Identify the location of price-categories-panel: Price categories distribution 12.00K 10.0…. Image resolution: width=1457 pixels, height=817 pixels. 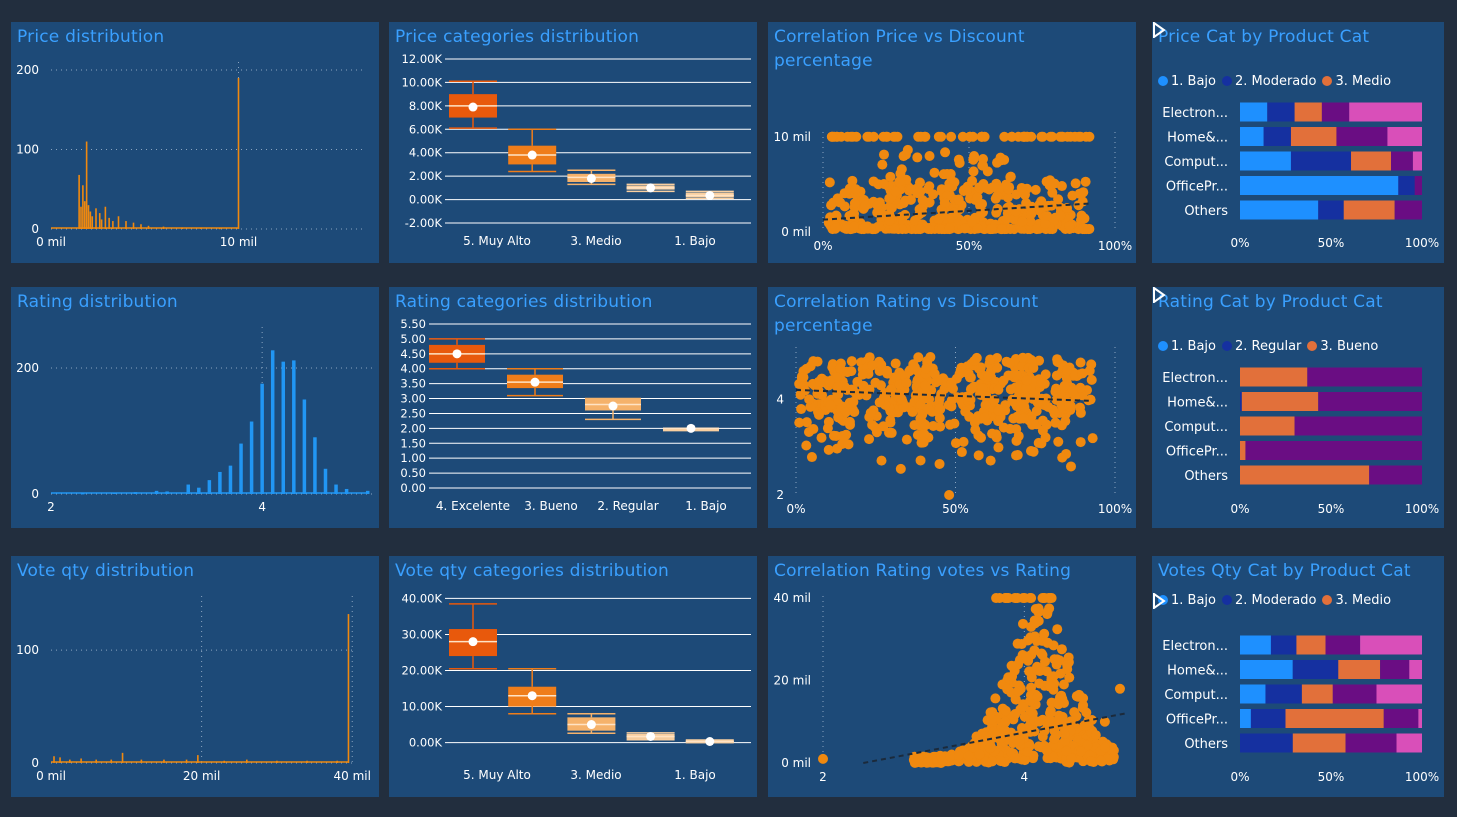
(573, 142).